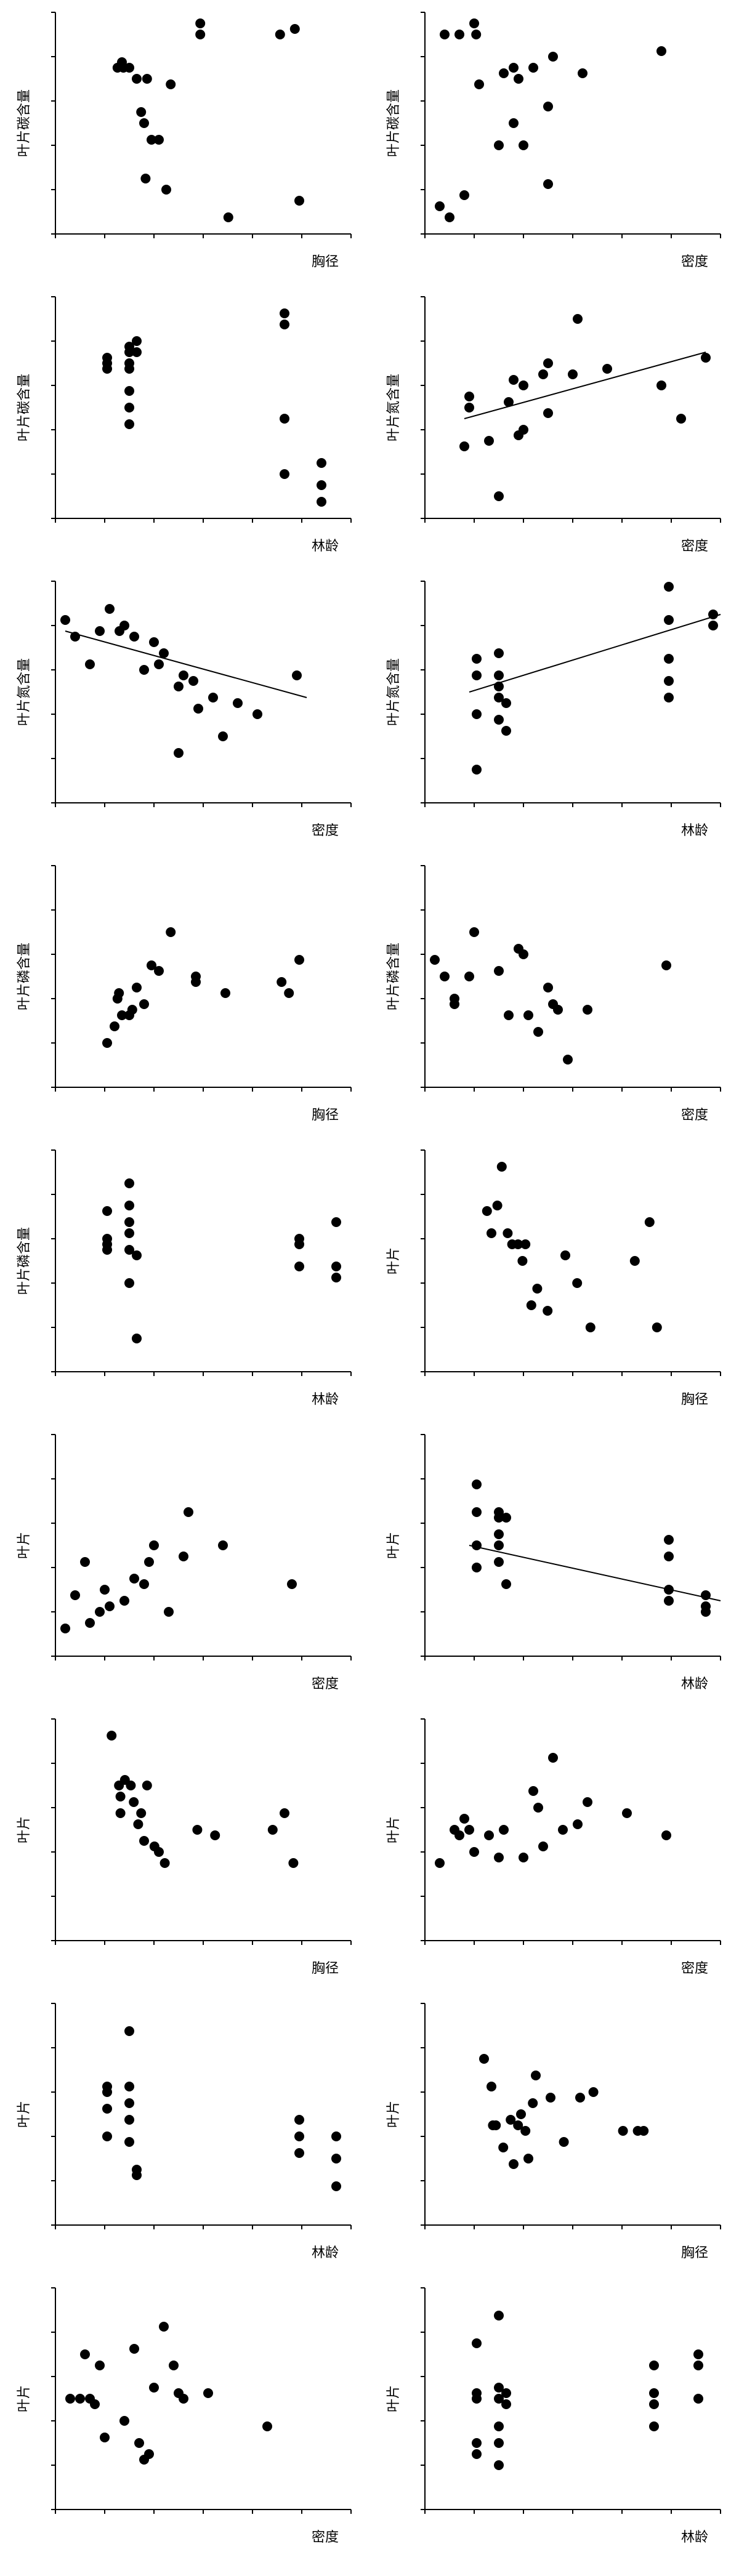 The image size is (739, 2576). I want to click on y-axis-label: 叶片磷含量, so click(394, 976).